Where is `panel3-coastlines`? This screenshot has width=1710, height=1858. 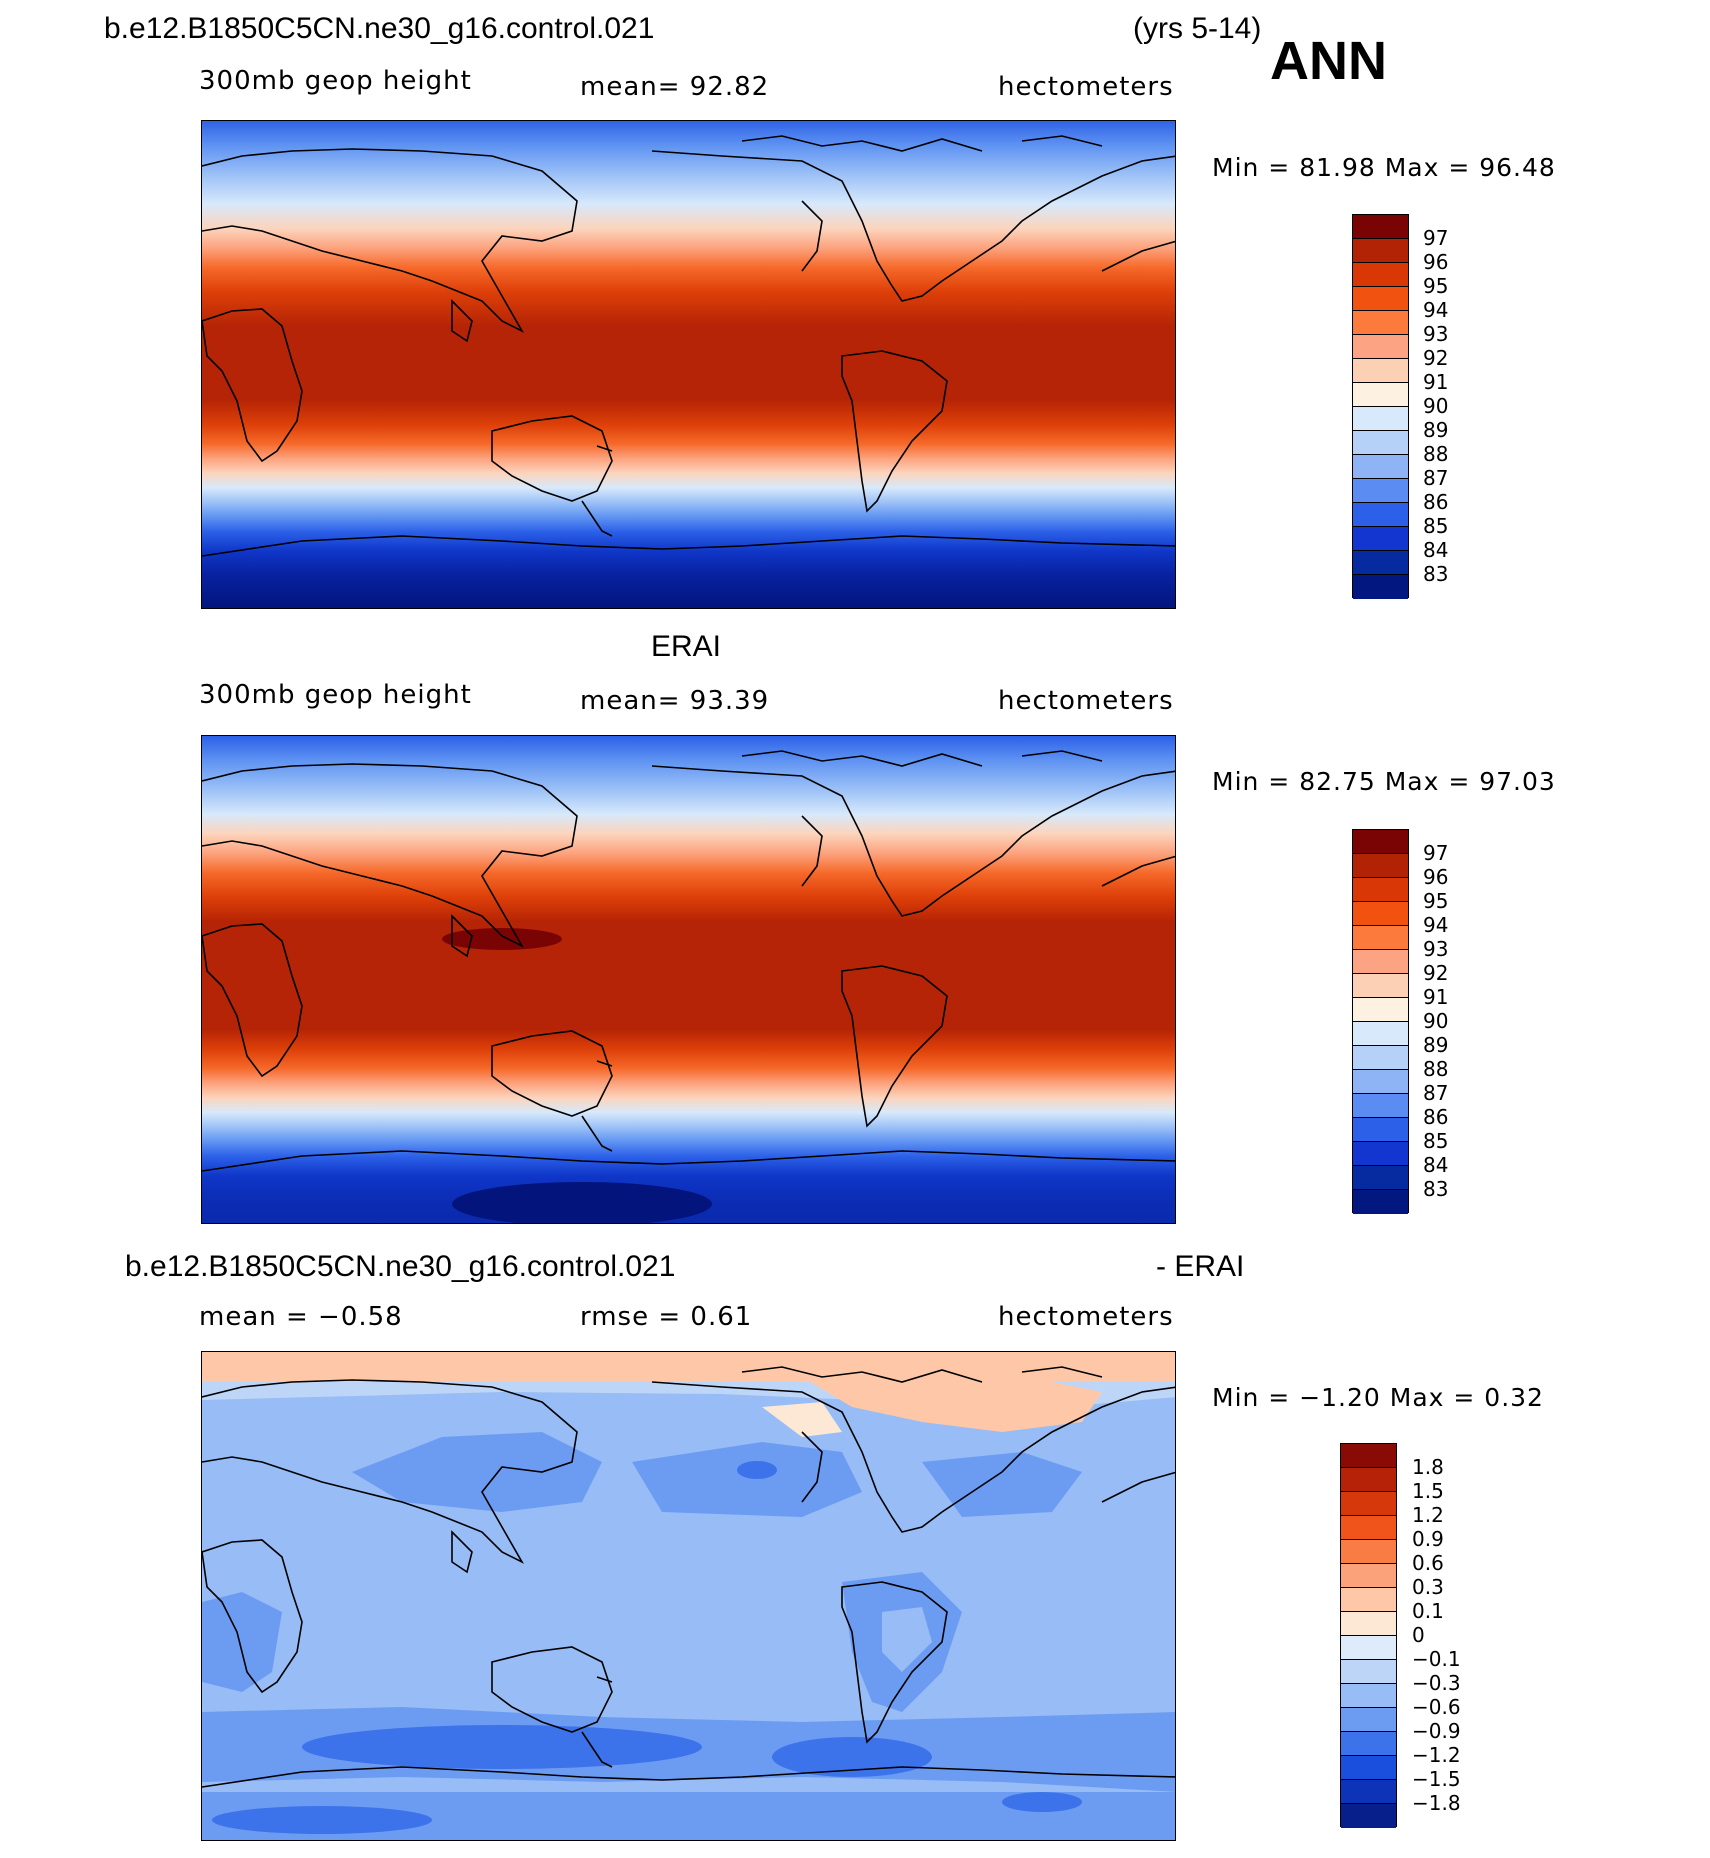 panel3-coastlines is located at coordinates (688, 1577).